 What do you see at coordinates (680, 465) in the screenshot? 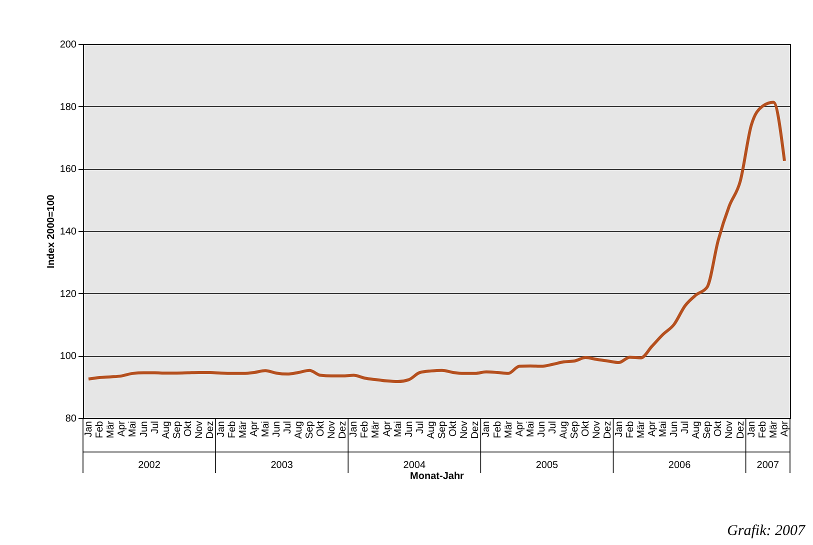
I see `text: 2006` at bounding box center [680, 465].